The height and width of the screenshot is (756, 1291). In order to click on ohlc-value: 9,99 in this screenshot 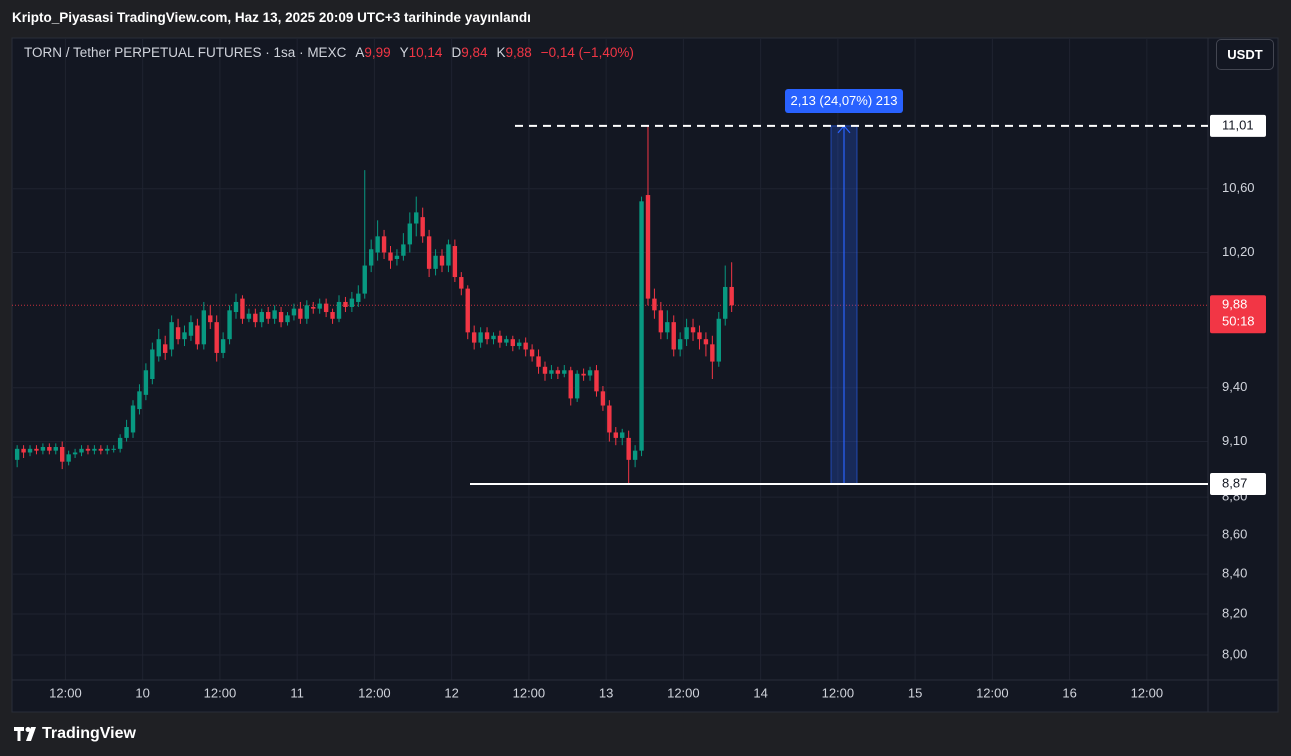, I will do `click(377, 52)`.